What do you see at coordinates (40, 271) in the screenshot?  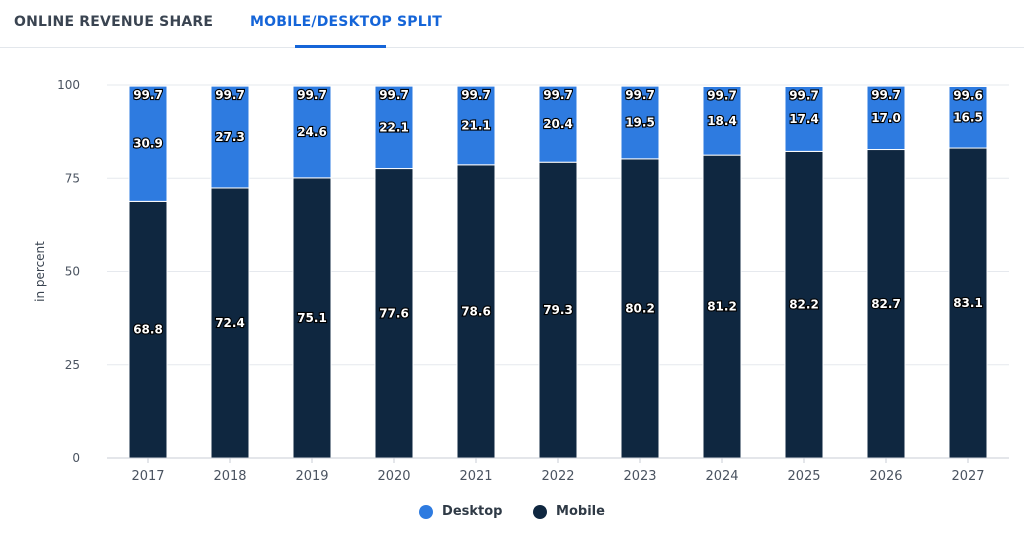 I see `y-axis-title: in percent` at bounding box center [40, 271].